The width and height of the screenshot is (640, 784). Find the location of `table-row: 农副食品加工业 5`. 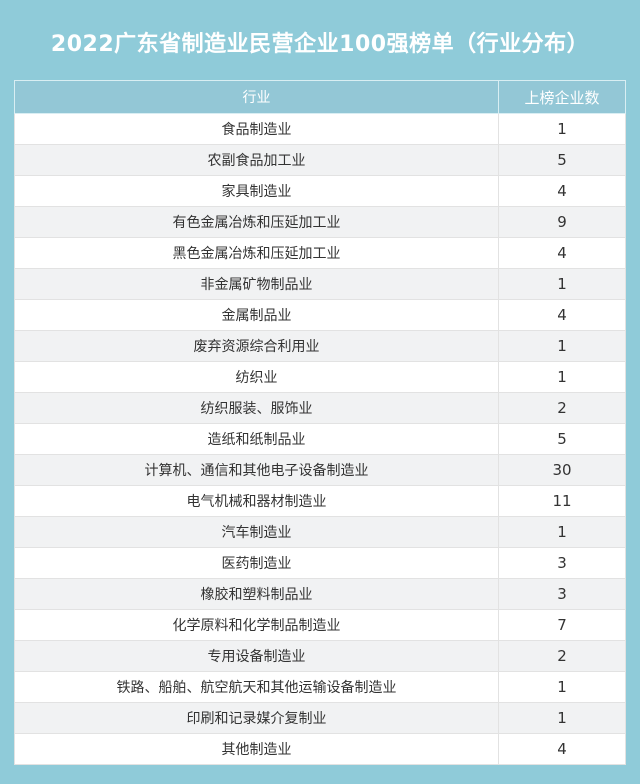

table-row: 农副食品加工业 5 is located at coordinates (320, 160).